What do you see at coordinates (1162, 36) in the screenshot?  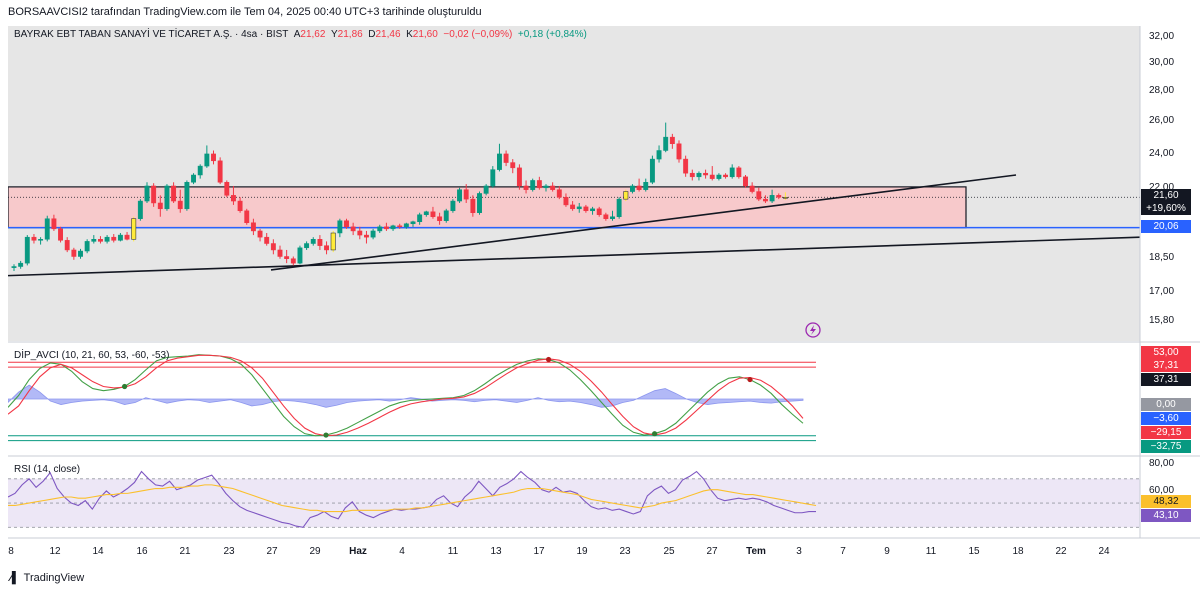 I see `y-tick: 32,00` at bounding box center [1162, 36].